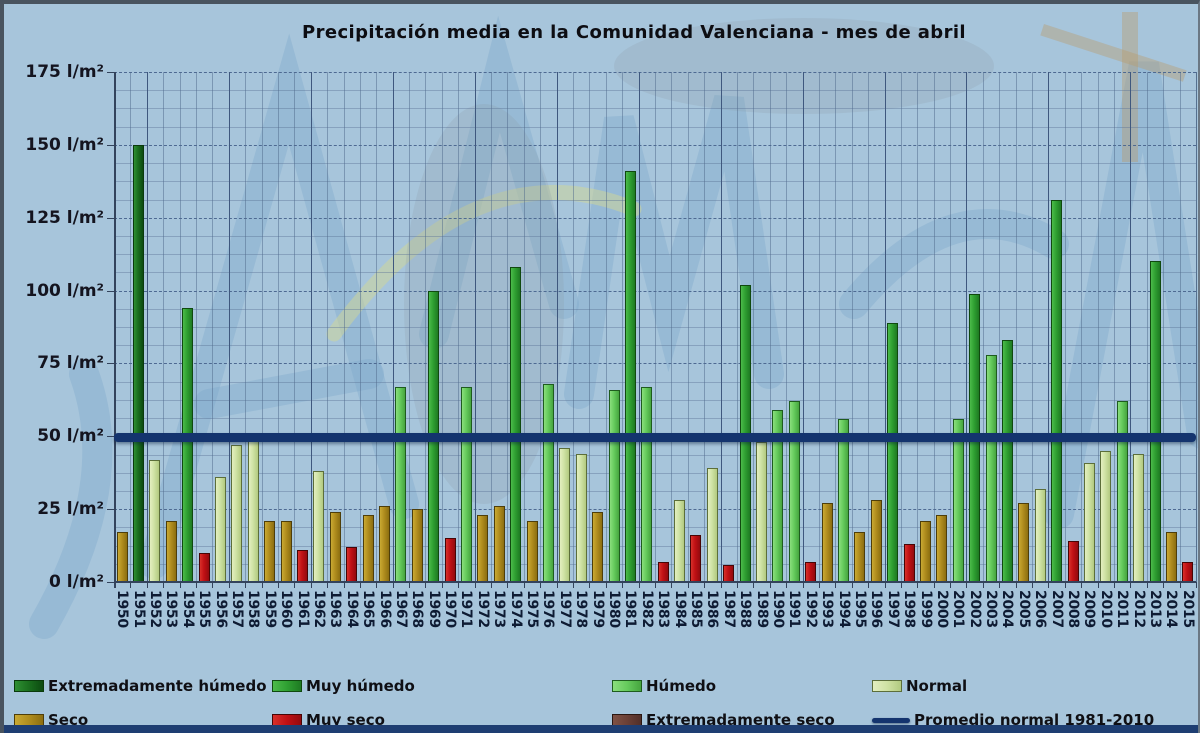  What do you see at coordinates (360, 686) in the screenshot?
I see `legend-label: Muy húmedo` at bounding box center [360, 686].